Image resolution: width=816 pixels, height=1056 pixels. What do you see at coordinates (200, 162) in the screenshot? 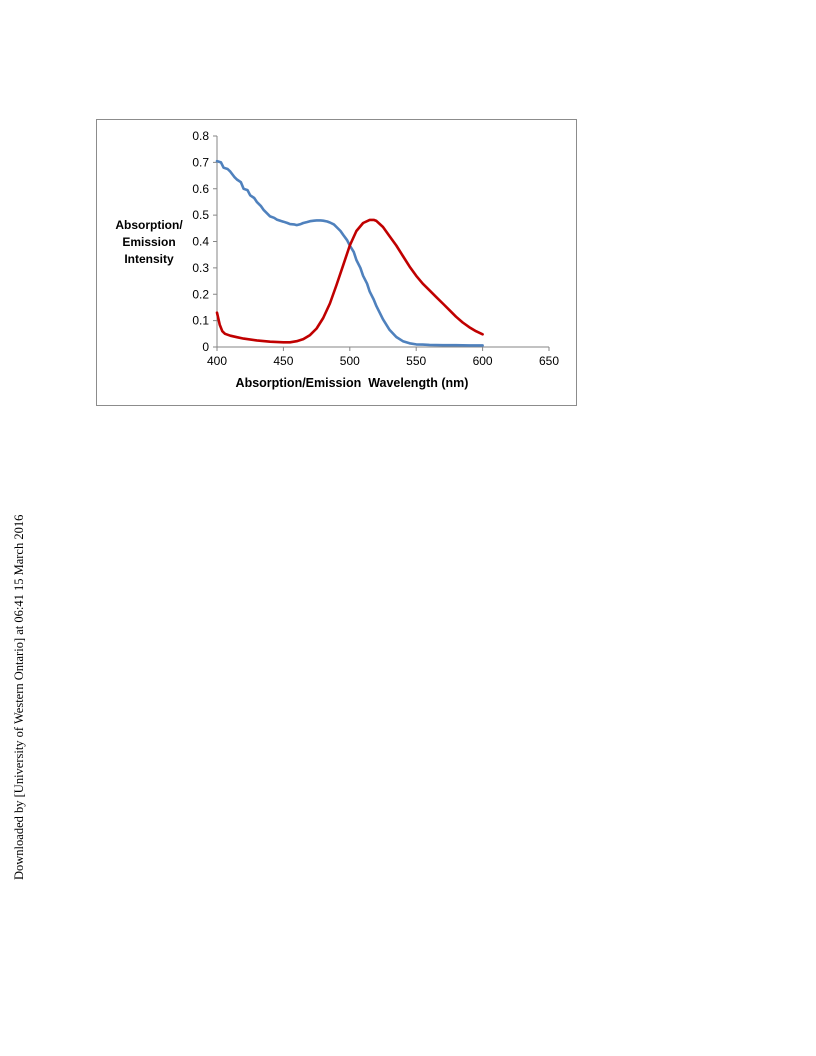
I see `y-tick-label: 0.7` at bounding box center [200, 162].